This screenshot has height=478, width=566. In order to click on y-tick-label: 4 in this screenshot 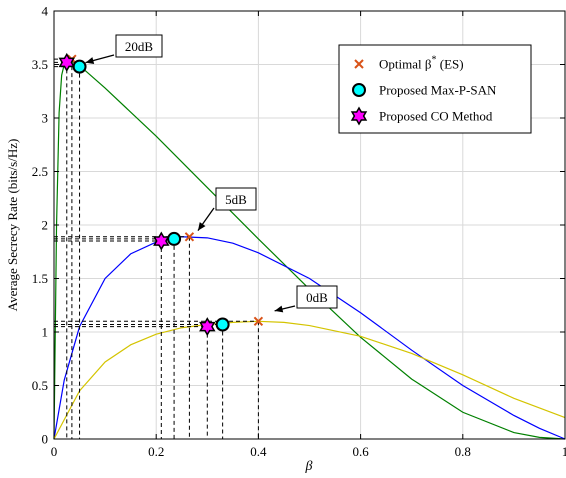, I will do `click(45, 11)`.